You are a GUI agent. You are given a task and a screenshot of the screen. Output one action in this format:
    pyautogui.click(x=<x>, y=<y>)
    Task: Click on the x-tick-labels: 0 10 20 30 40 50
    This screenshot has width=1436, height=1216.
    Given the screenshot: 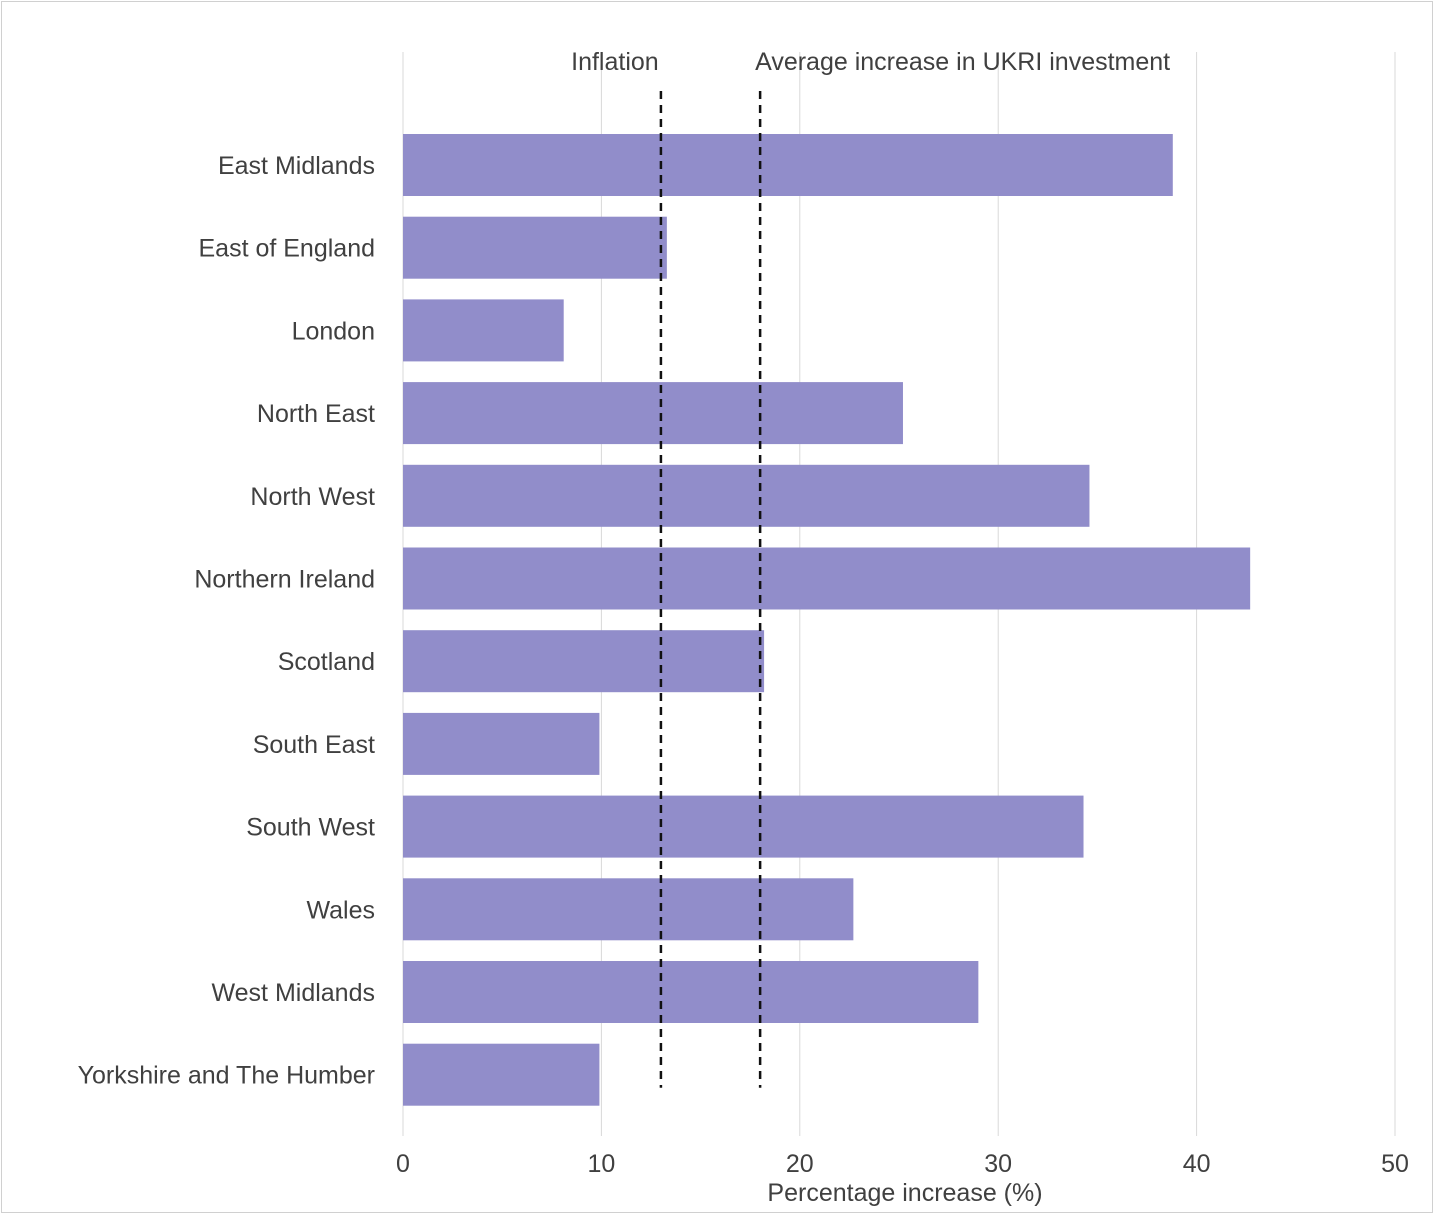 What is the action you would take?
    pyautogui.click(x=902, y=1164)
    